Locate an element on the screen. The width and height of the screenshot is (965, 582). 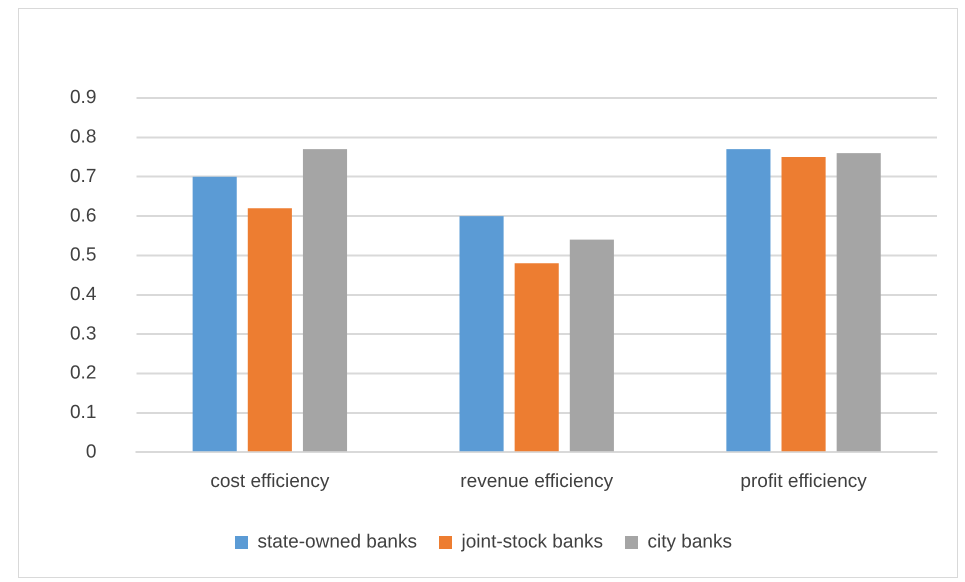
x-tick-label: revenue efficiency is located at coordinates (537, 481).